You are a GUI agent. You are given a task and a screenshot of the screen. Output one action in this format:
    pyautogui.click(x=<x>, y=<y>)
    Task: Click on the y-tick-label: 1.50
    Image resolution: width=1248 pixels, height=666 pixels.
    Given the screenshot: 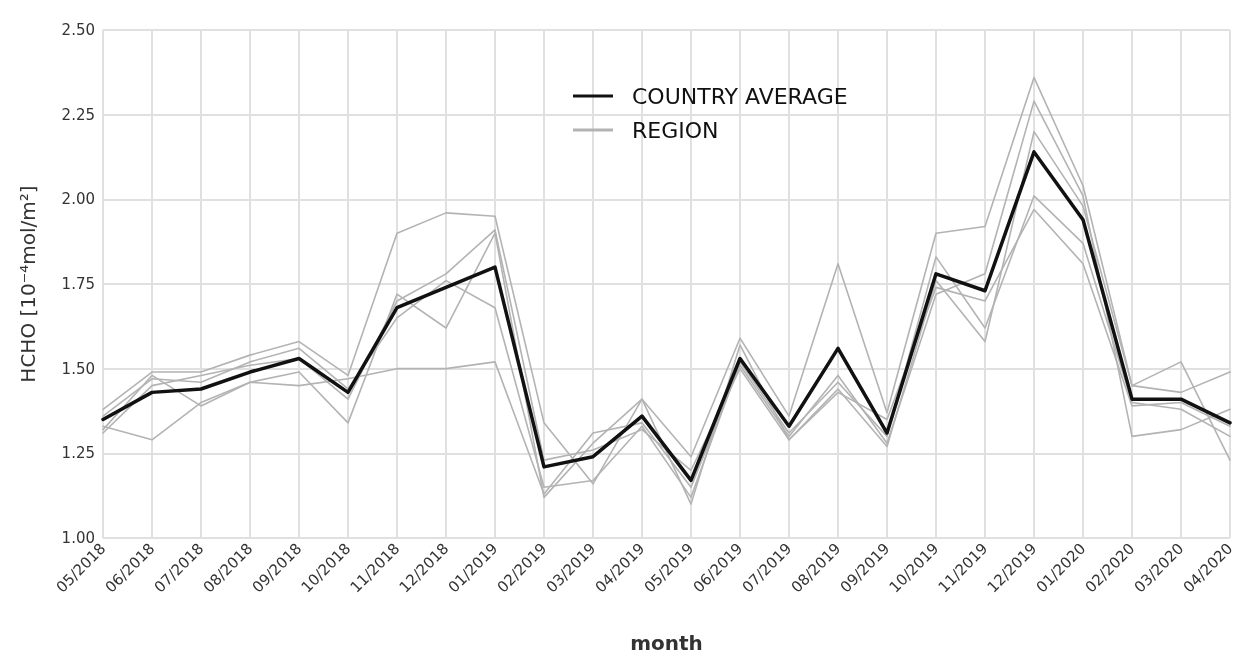 What is the action you would take?
    pyautogui.click(x=78, y=368)
    